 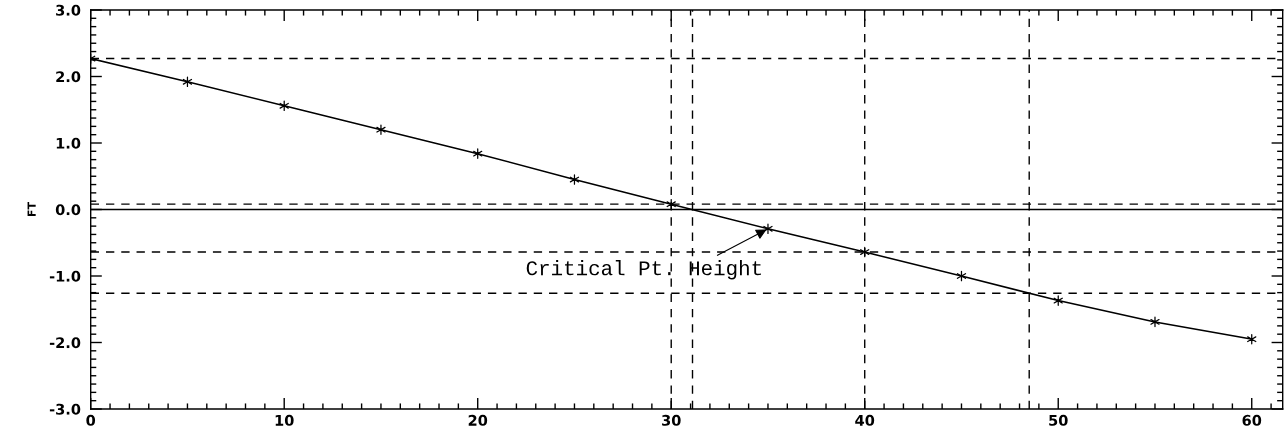 What do you see at coordinates (68, 10) in the screenshot?
I see `y-tick-label: 3.0` at bounding box center [68, 10].